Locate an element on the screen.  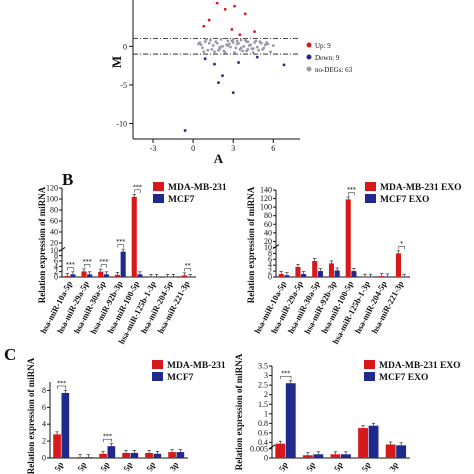
panel-letter-b: B is located at coordinates (67, 179).